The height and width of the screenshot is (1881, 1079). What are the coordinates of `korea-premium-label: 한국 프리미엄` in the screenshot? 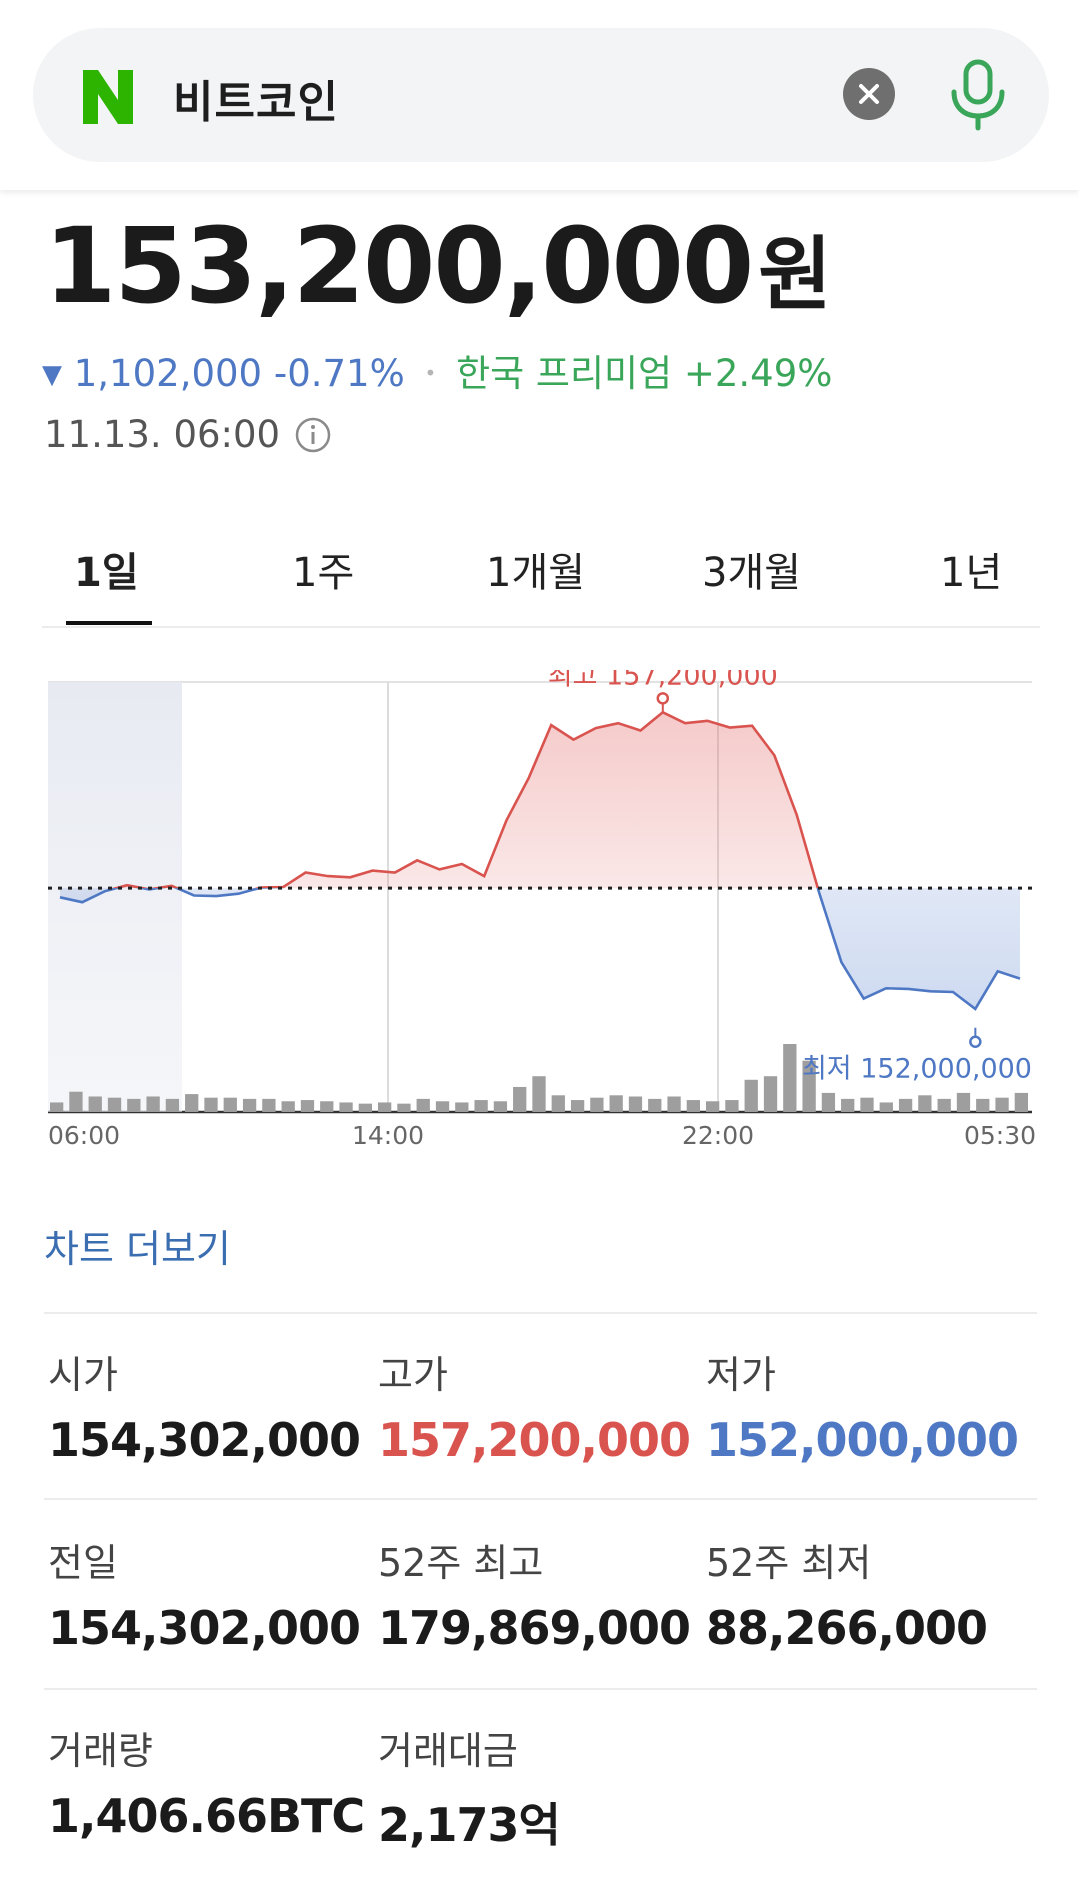 It's located at (564, 373).